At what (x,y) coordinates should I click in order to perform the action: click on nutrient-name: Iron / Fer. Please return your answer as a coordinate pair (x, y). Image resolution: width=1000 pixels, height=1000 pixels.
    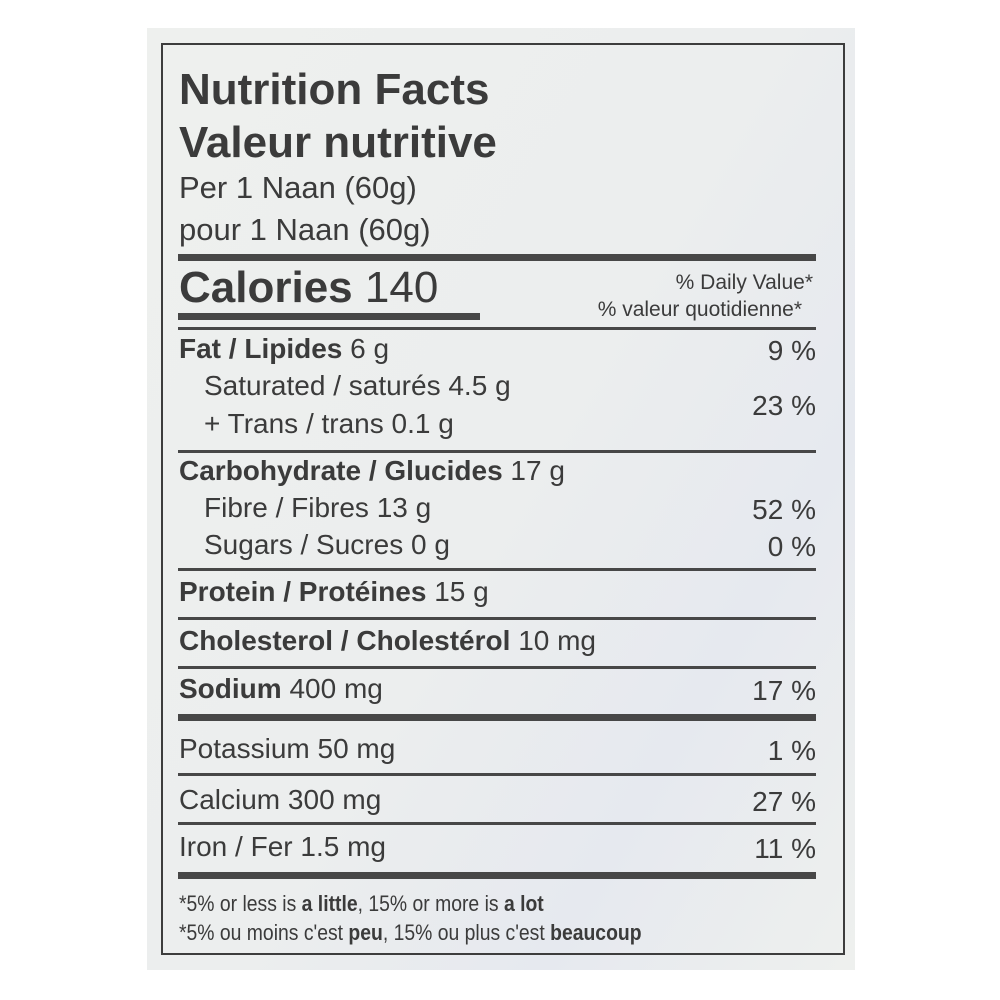
    Looking at the image, I should click on (236, 846).